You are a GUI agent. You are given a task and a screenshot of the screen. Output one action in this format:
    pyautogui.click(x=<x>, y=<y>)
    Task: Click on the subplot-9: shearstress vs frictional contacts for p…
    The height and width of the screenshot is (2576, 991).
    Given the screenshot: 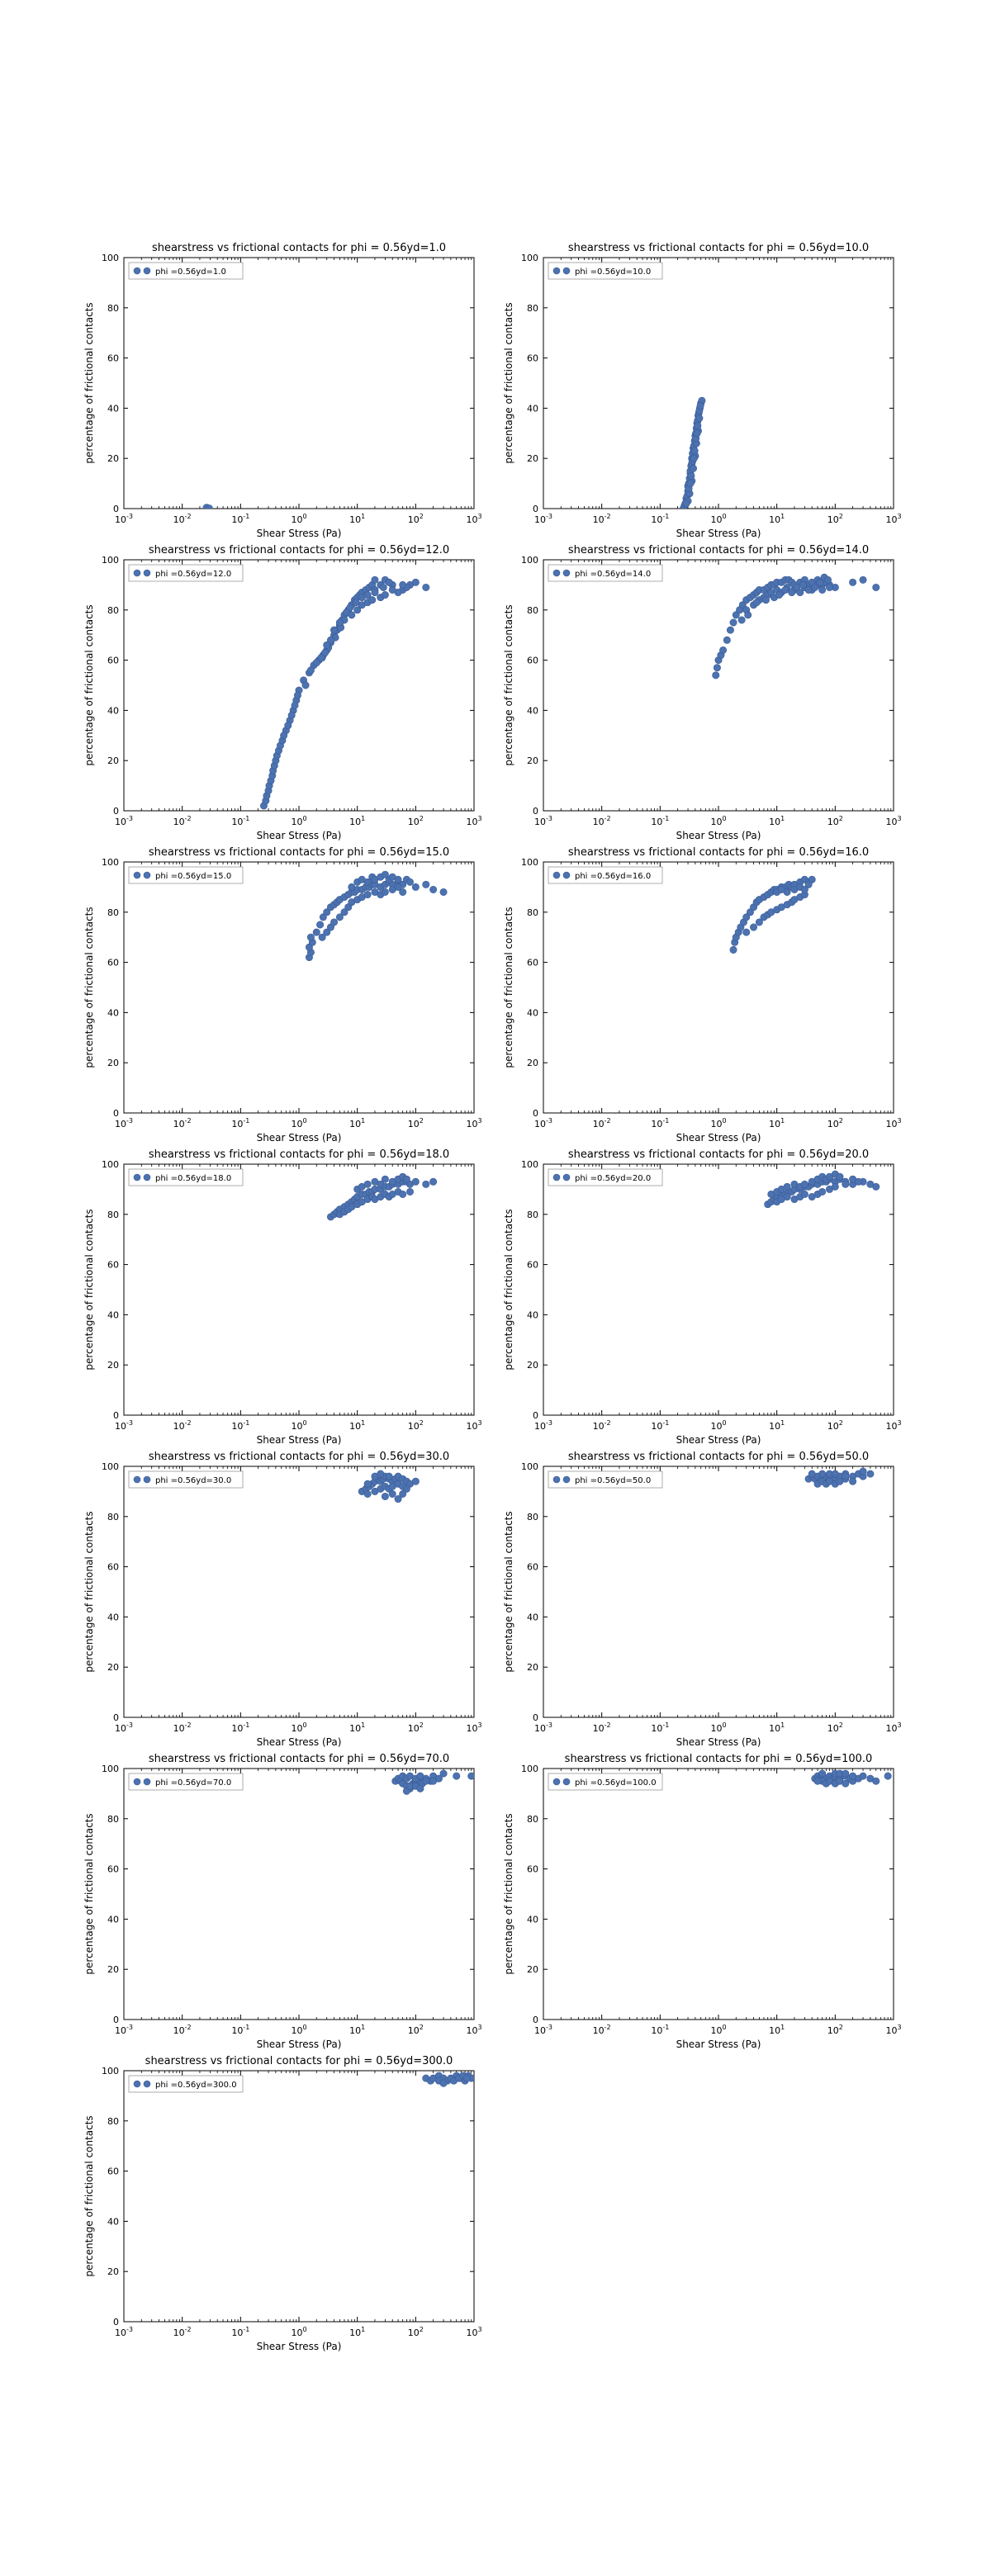 What is the action you would take?
    pyautogui.click(x=282, y=1599)
    